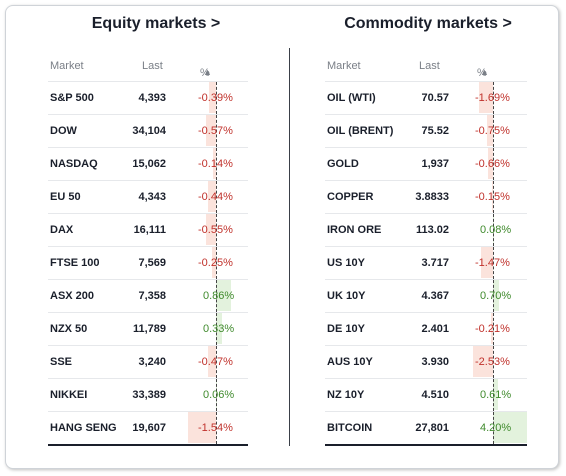 The image size is (566, 476). I want to click on market-name: COPPER, so click(350, 197).